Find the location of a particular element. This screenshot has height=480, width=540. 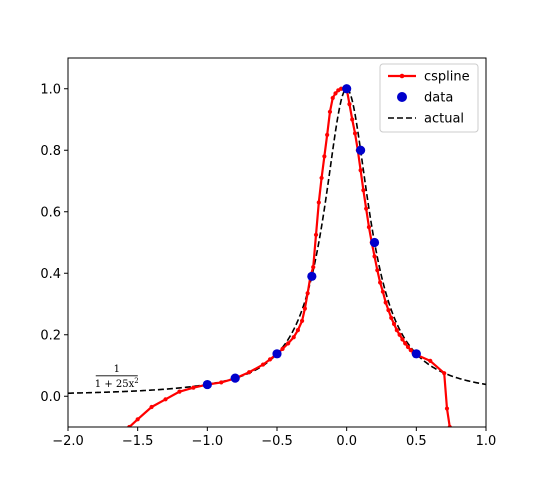

x-tick-label: −1.5 is located at coordinates (138, 441).